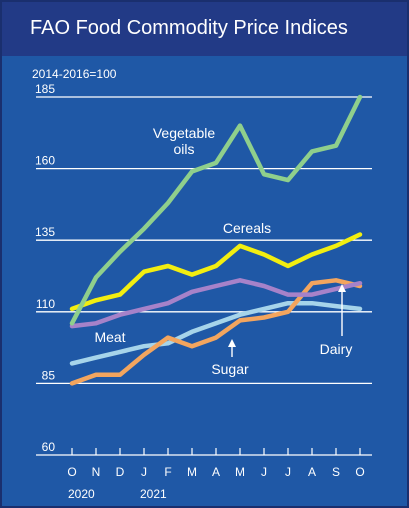 The height and width of the screenshot is (508, 409). What do you see at coordinates (153, 494) in the screenshot?
I see `year-label: 2021` at bounding box center [153, 494].